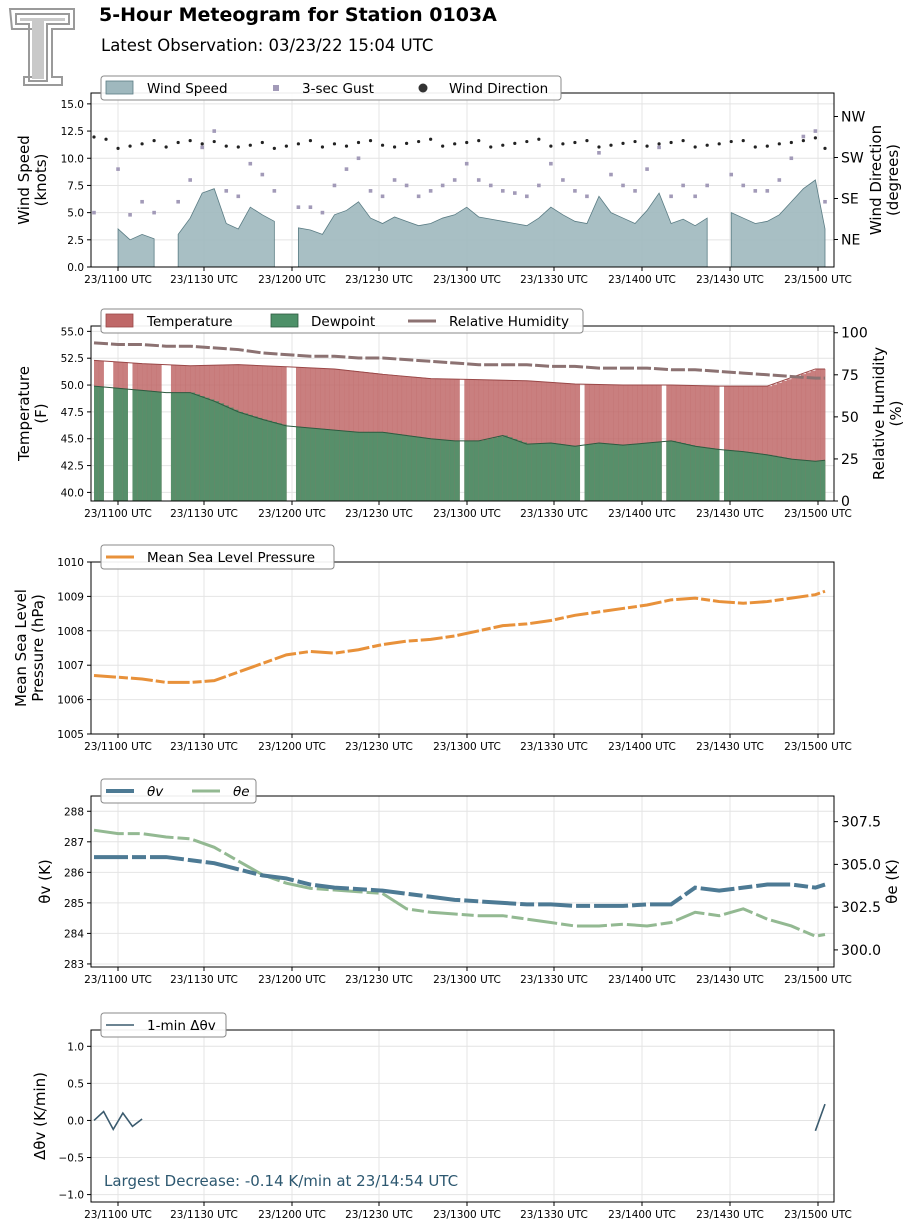 Image resolution: width=913 pixels, height=1228 pixels. What do you see at coordinates (74, 934) in the screenshot?
I see `y-tick-label: 284` at bounding box center [74, 934].